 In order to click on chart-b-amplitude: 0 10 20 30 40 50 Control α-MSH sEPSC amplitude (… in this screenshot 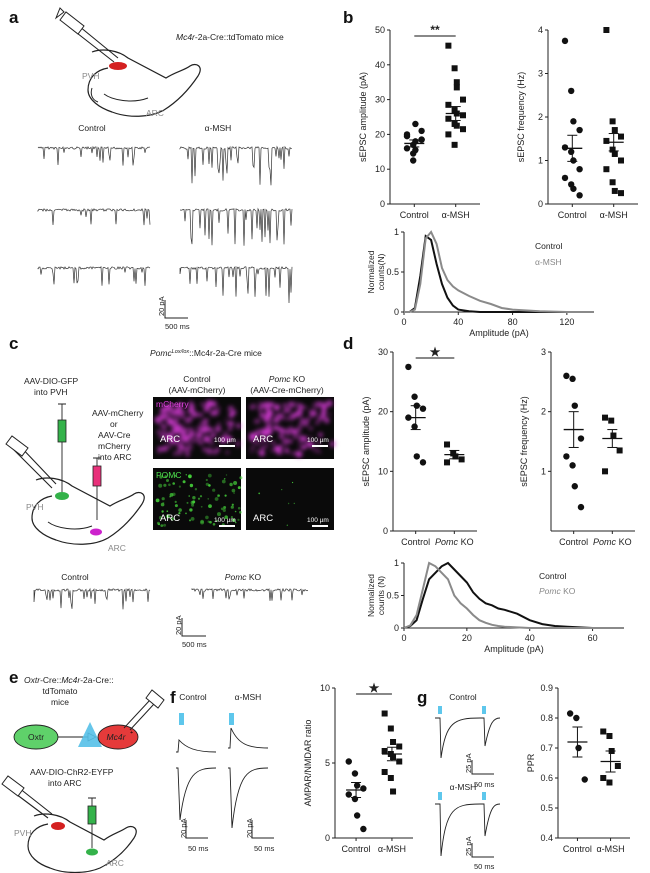, I will do `click(419, 121)`.